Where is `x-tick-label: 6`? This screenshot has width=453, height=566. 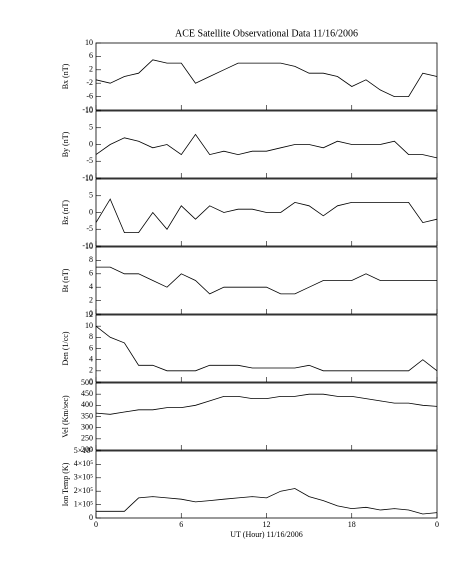
x-tick-label: 6 is located at coordinates (181, 524).